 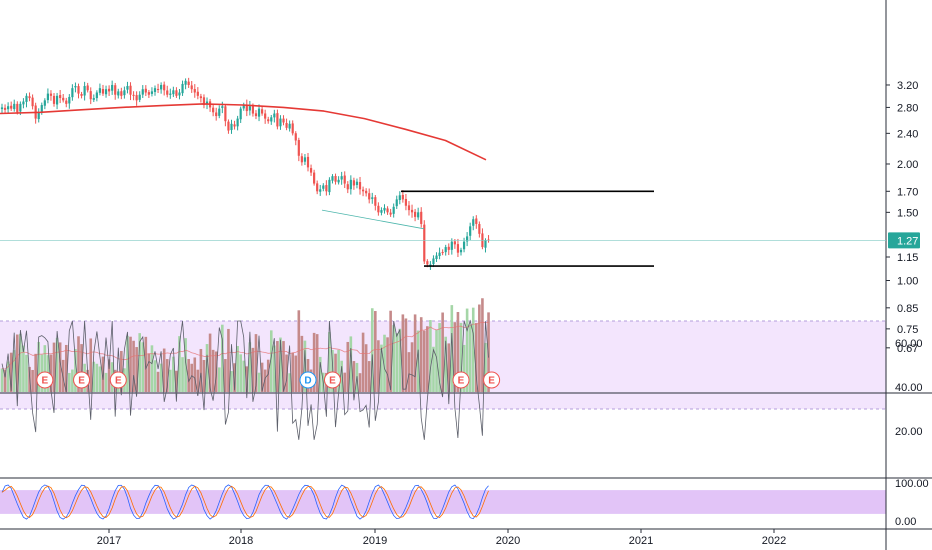 I want to click on price-tick-label: 0.67, so click(x=907, y=349).